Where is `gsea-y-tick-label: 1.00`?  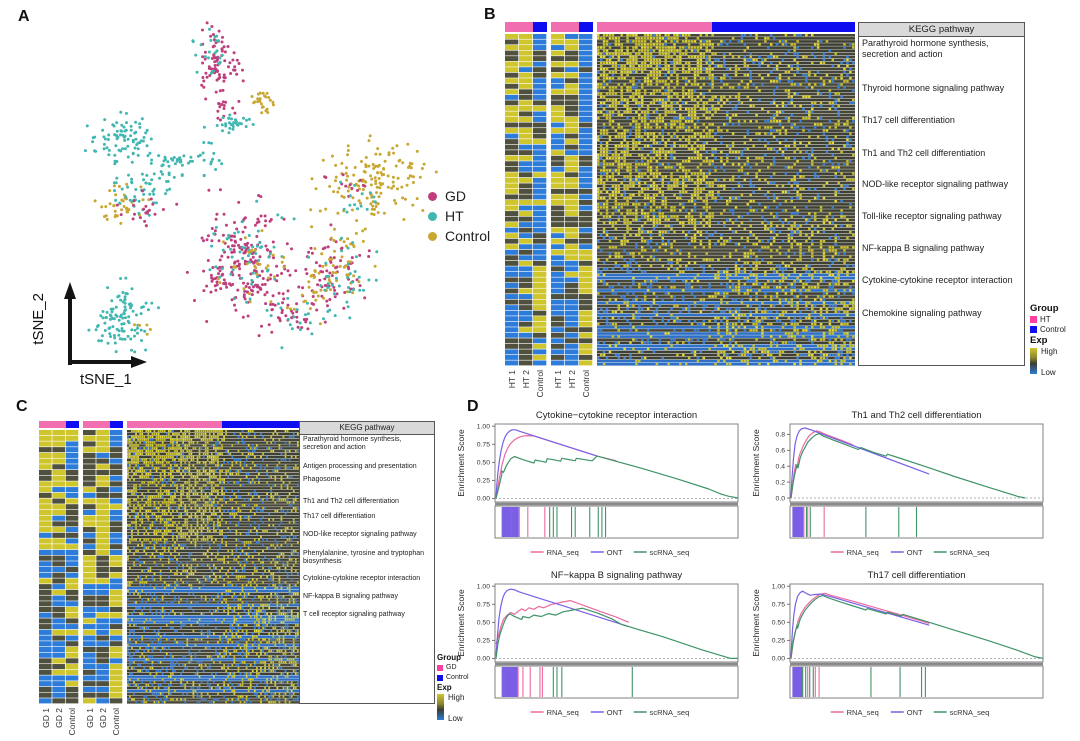 gsea-y-tick-label: 1.00 is located at coordinates (778, 586).